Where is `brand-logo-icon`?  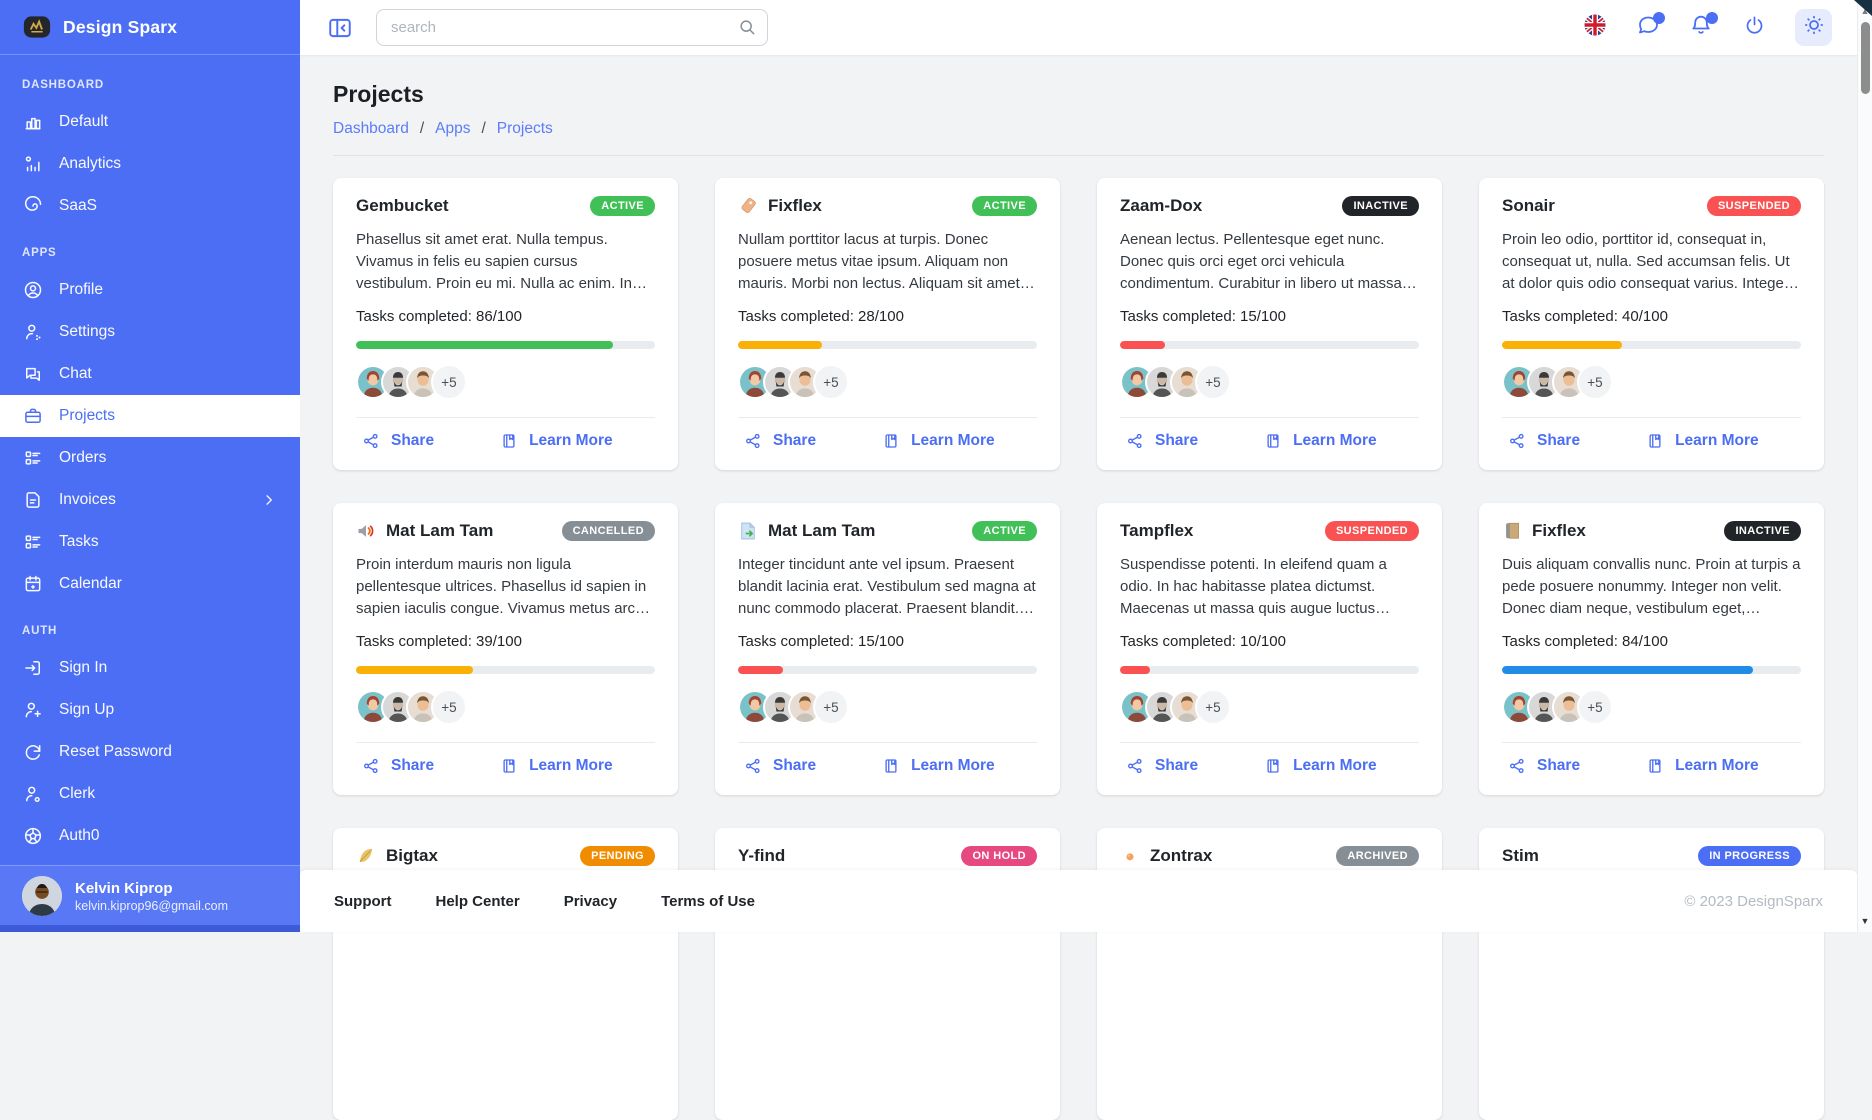
brand-logo-icon is located at coordinates (37, 27).